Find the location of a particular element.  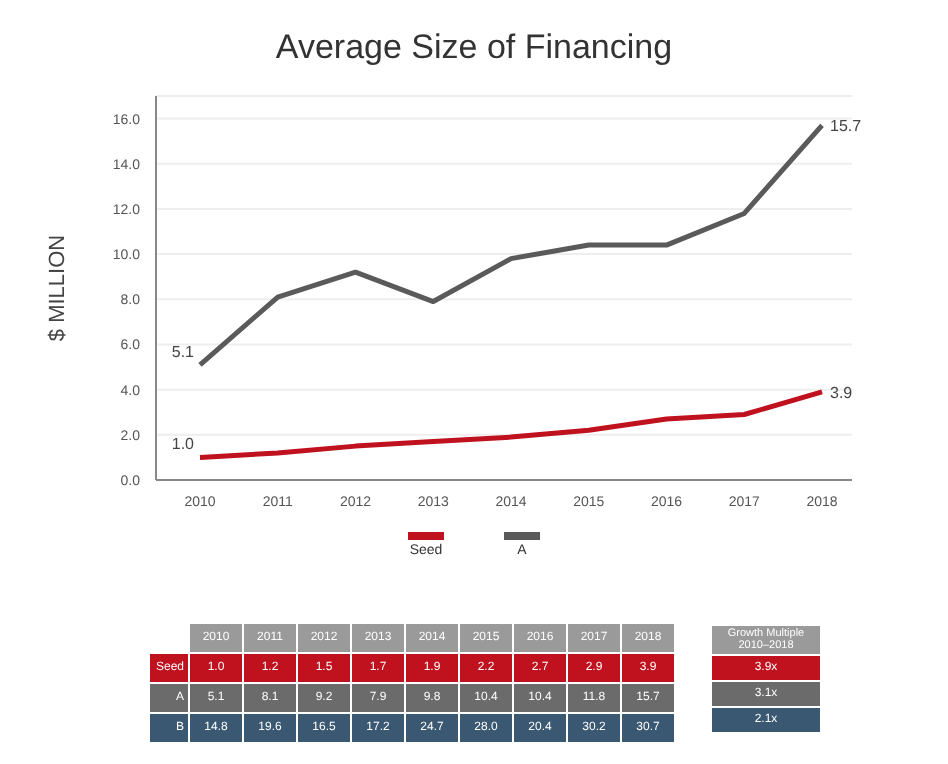

data-label: 15.7 is located at coordinates (846, 126).